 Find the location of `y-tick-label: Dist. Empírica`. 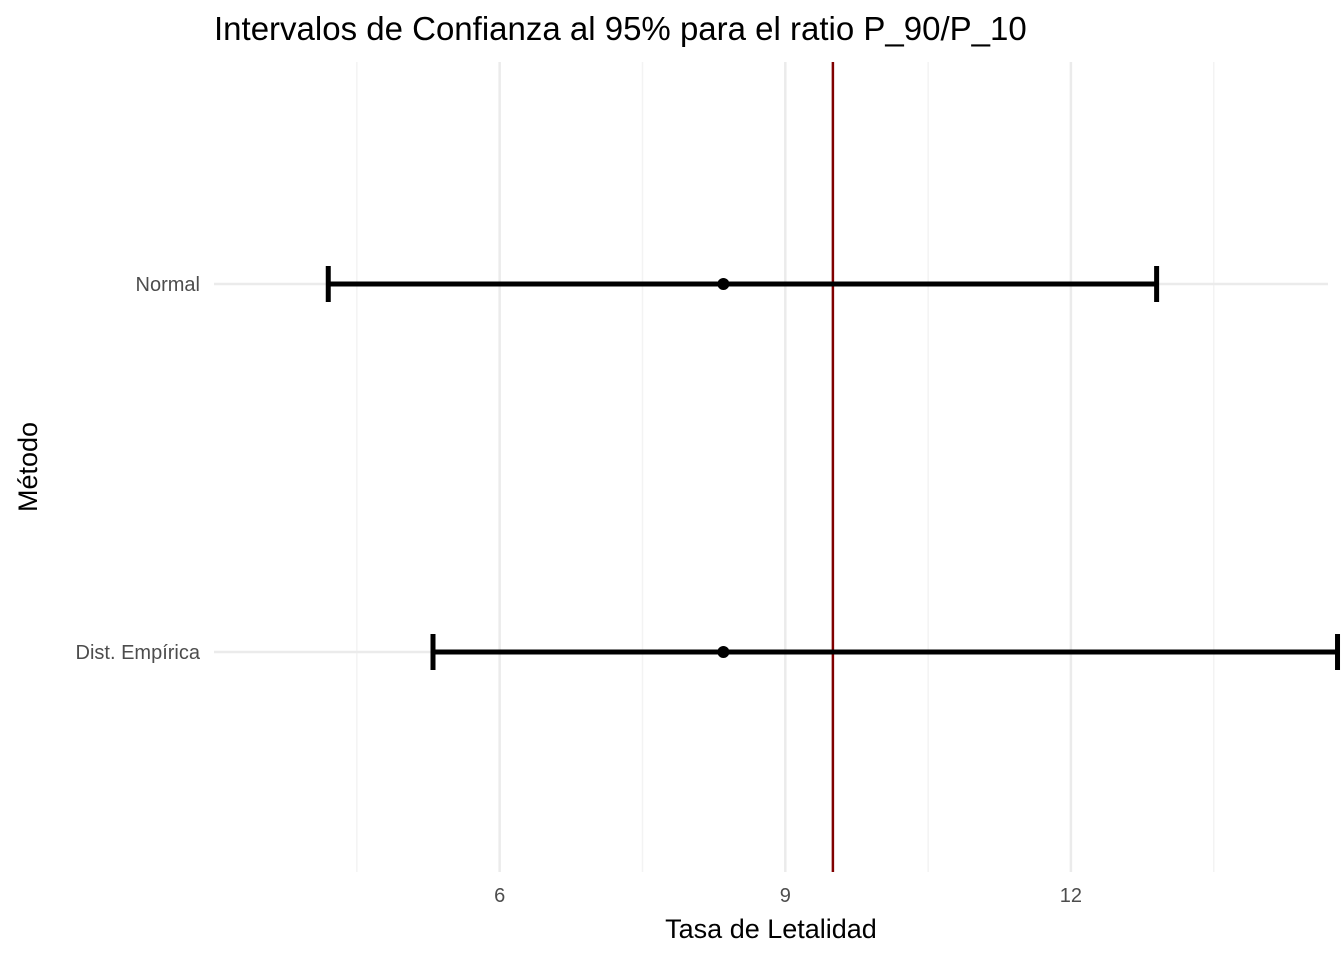

y-tick-label: Dist. Empírica is located at coordinates (138, 653).